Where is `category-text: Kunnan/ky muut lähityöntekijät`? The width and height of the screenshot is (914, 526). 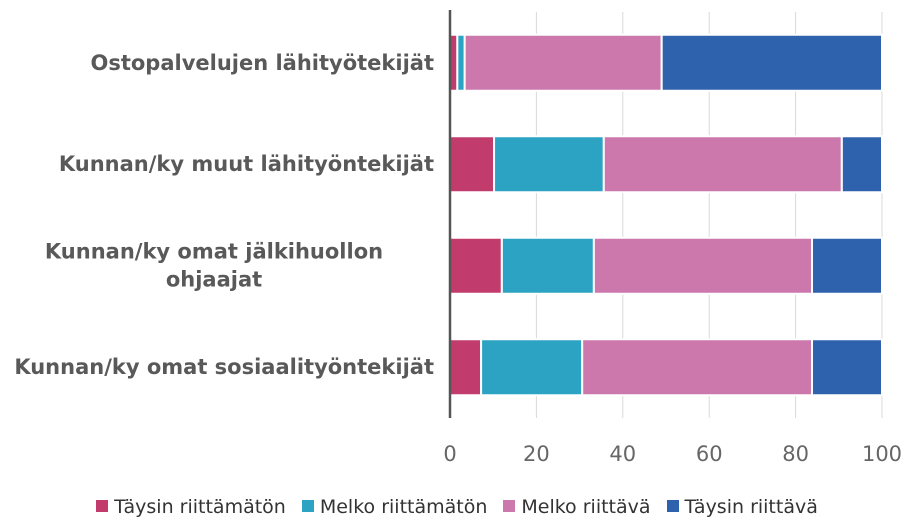 category-text: Kunnan/ky muut lähityöntekijät is located at coordinates (246, 164).